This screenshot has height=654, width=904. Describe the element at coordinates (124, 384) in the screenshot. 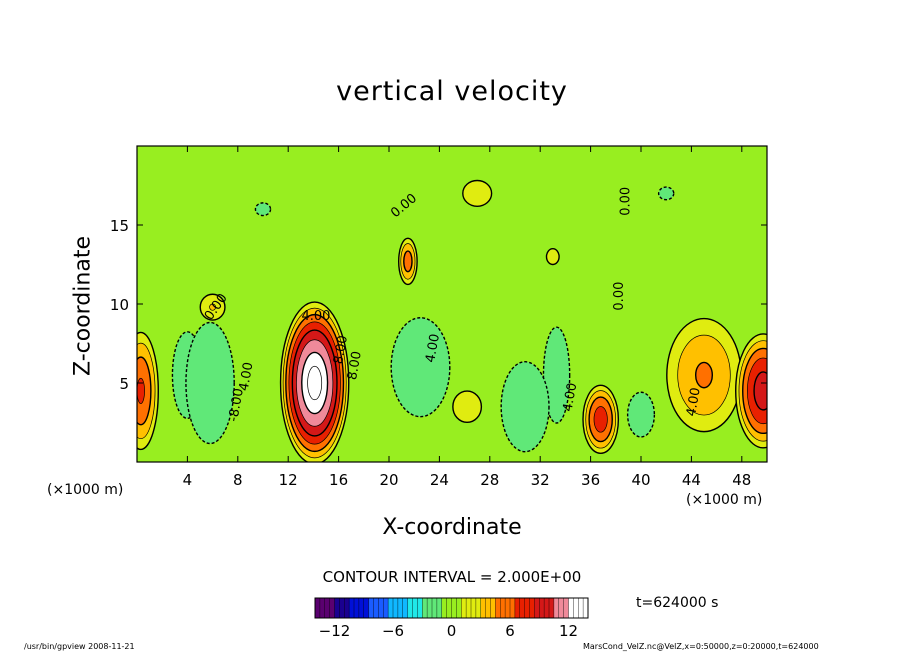

I see `y-tick-label: 5` at that location.